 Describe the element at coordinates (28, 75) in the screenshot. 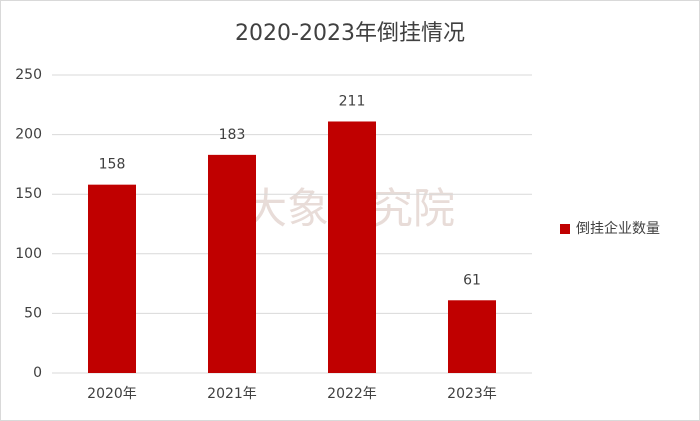

I see `y-tick-label: 250` at that location.